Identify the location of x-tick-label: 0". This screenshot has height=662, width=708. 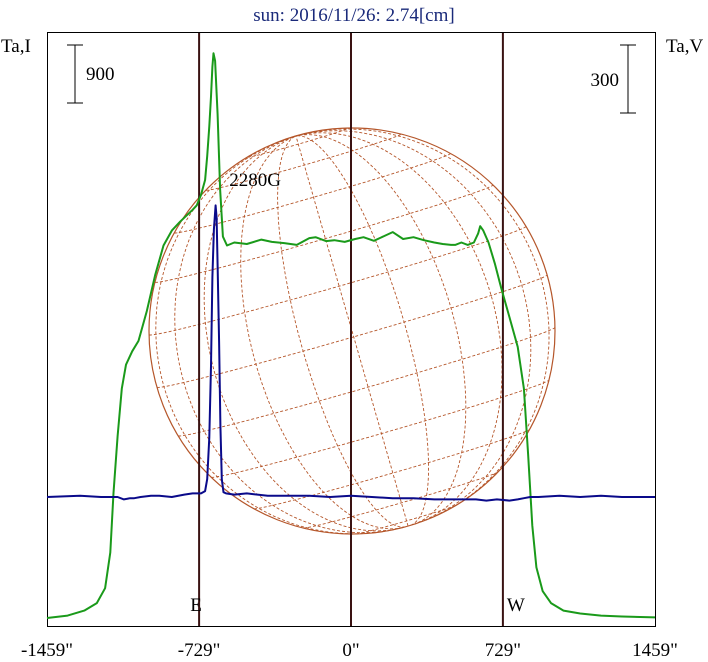
(350, 650).